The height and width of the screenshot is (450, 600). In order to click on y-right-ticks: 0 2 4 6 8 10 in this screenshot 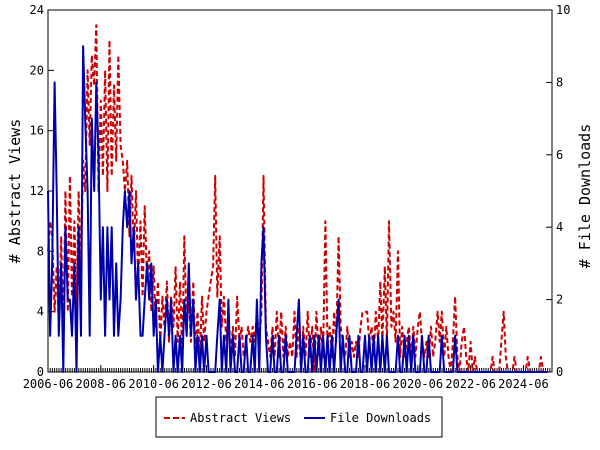, I will do `click(558, 191)`.